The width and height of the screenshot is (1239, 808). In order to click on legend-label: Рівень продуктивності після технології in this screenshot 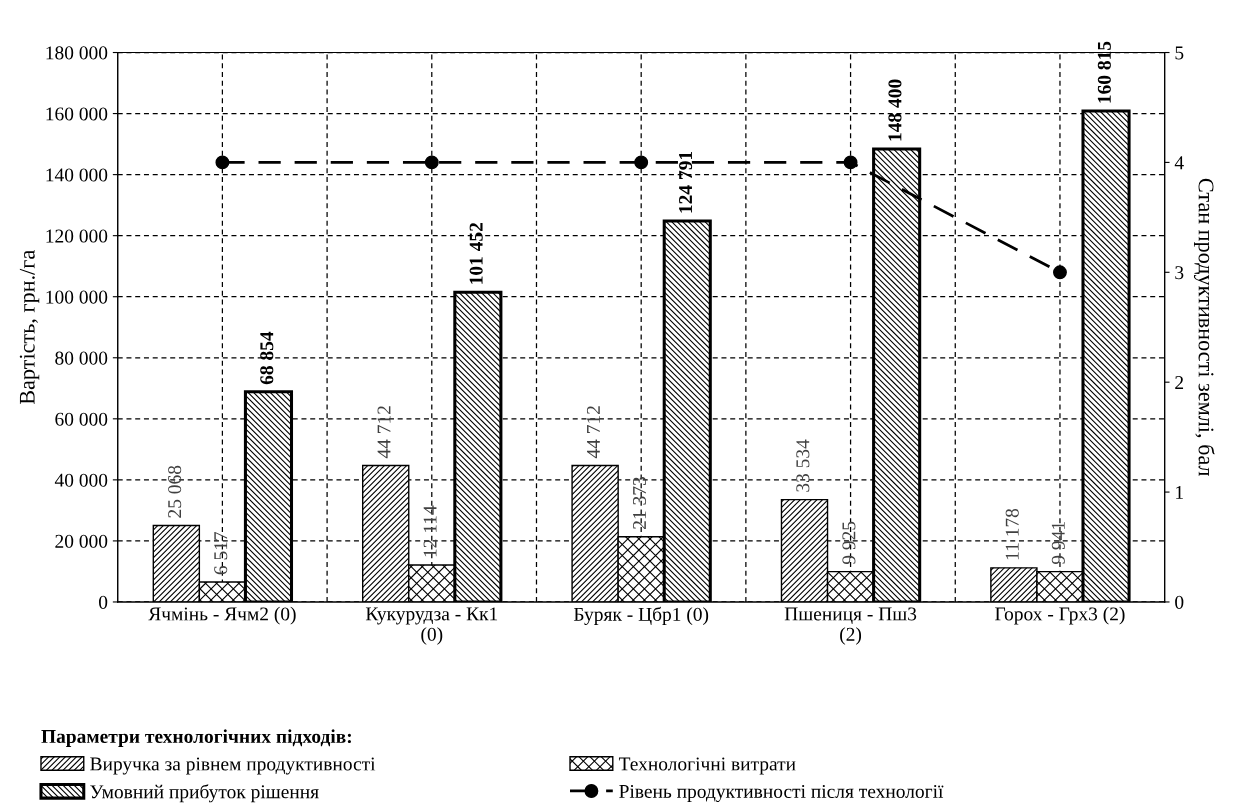, I will do `click(781, 793)`.